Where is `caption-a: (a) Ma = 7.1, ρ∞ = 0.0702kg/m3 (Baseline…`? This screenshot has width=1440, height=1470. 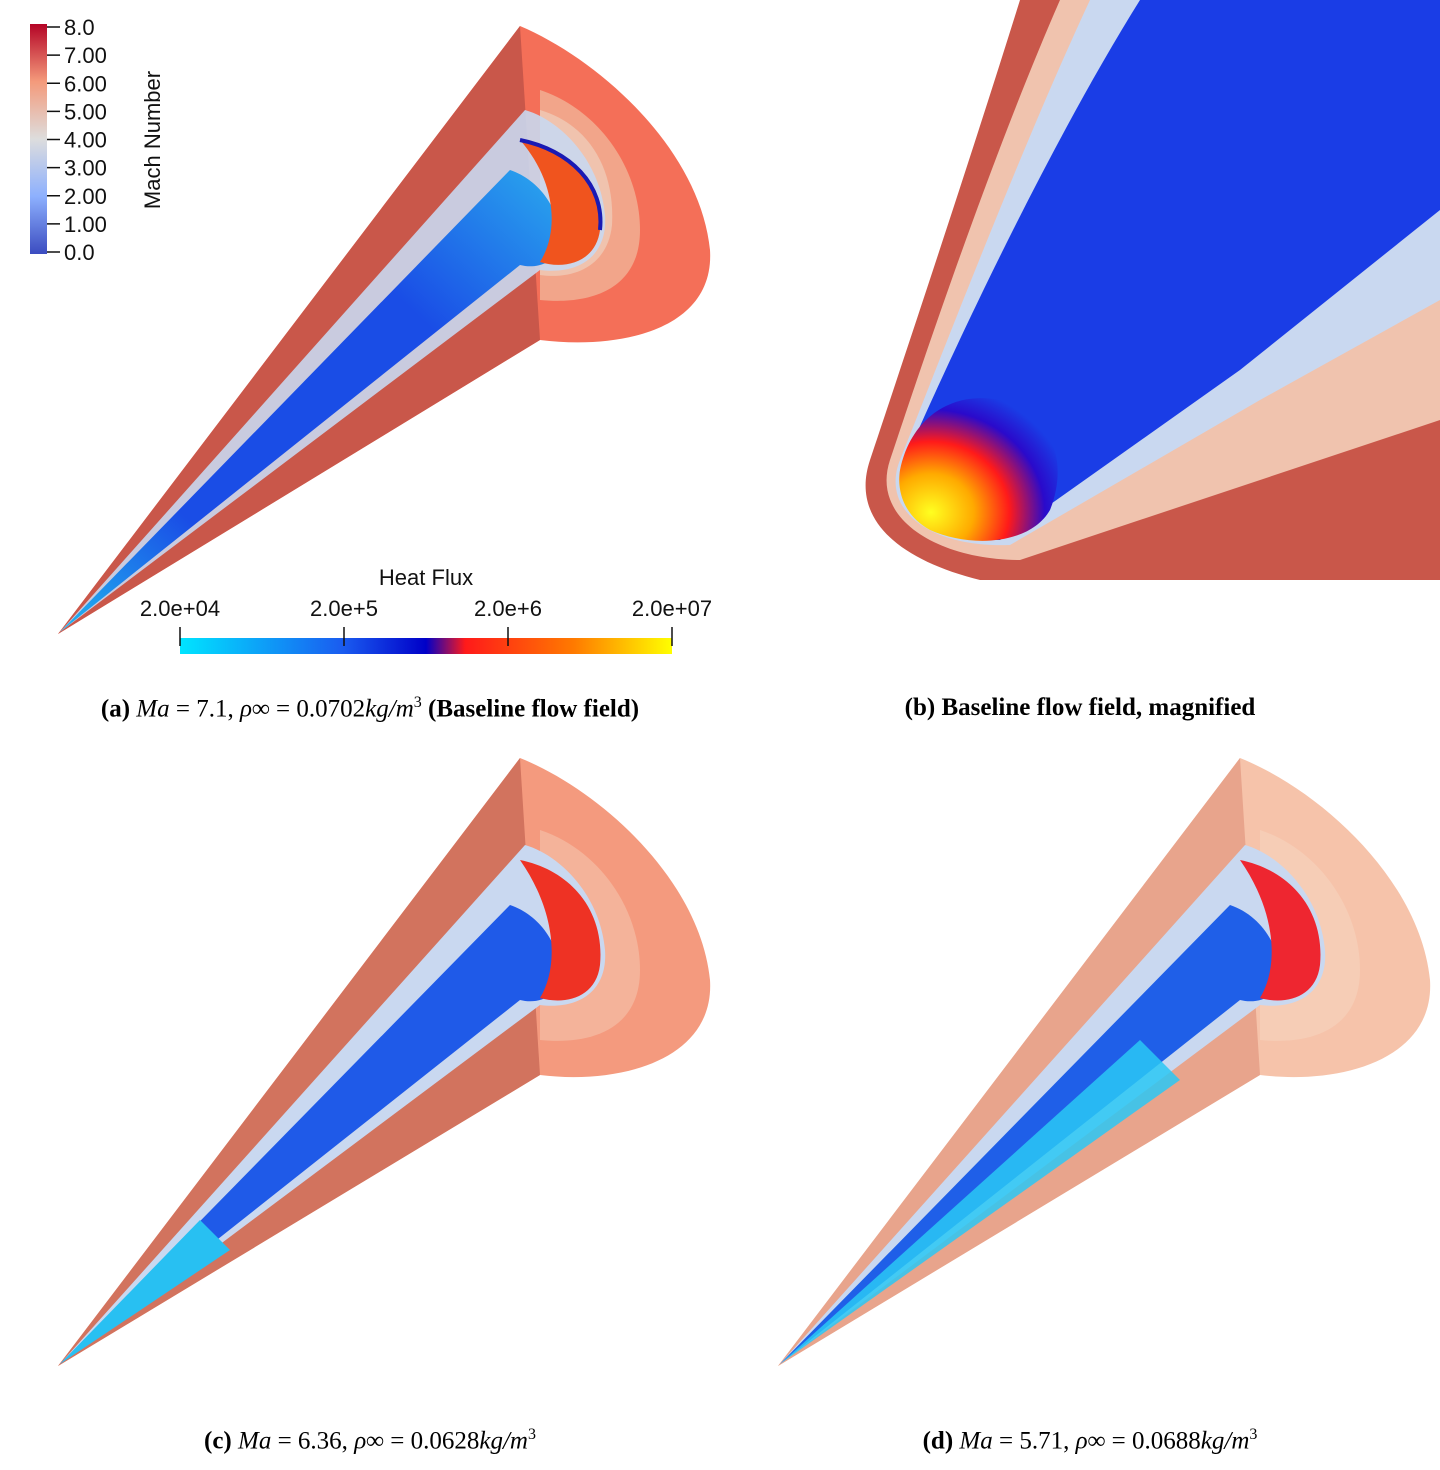 caption-a: (a) Ma = 7.1, ρ∞ = 0.0702kg/m3 (Baseline… is located at coordinates (370, 708).